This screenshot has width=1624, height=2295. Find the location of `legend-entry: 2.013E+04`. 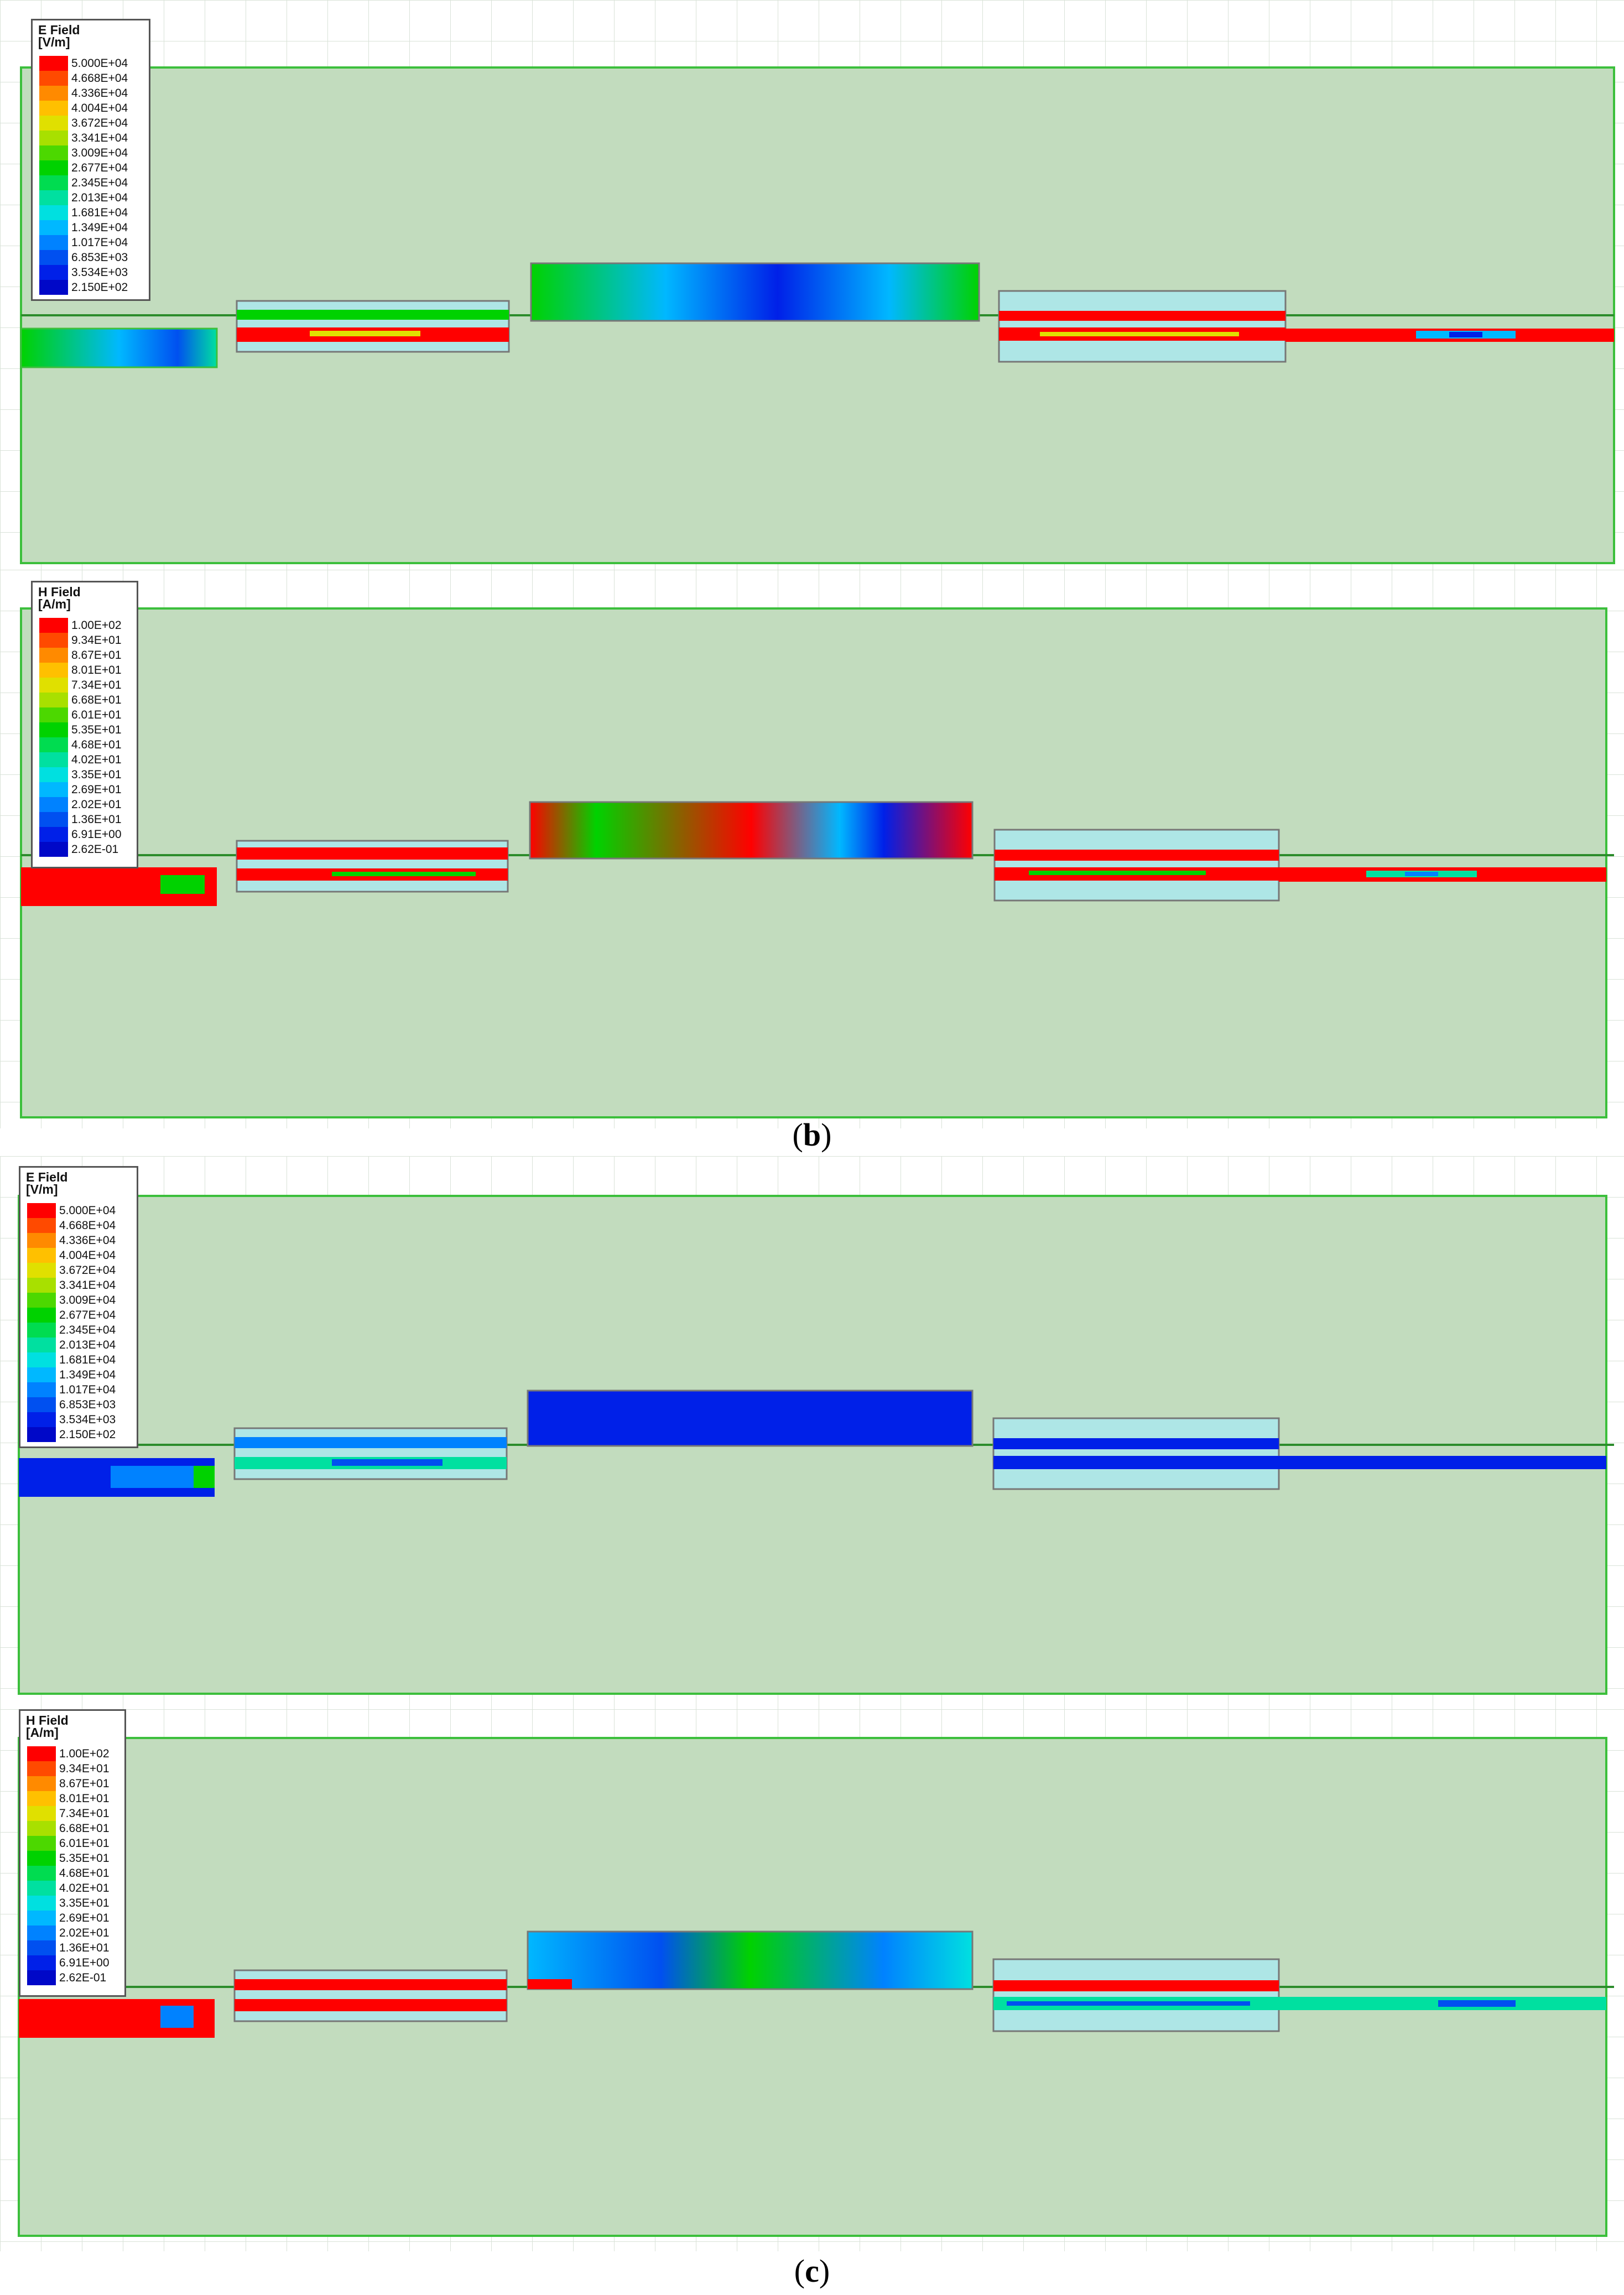

legend-entry: 2.013E+04 is located at coordinates (88, 1345).